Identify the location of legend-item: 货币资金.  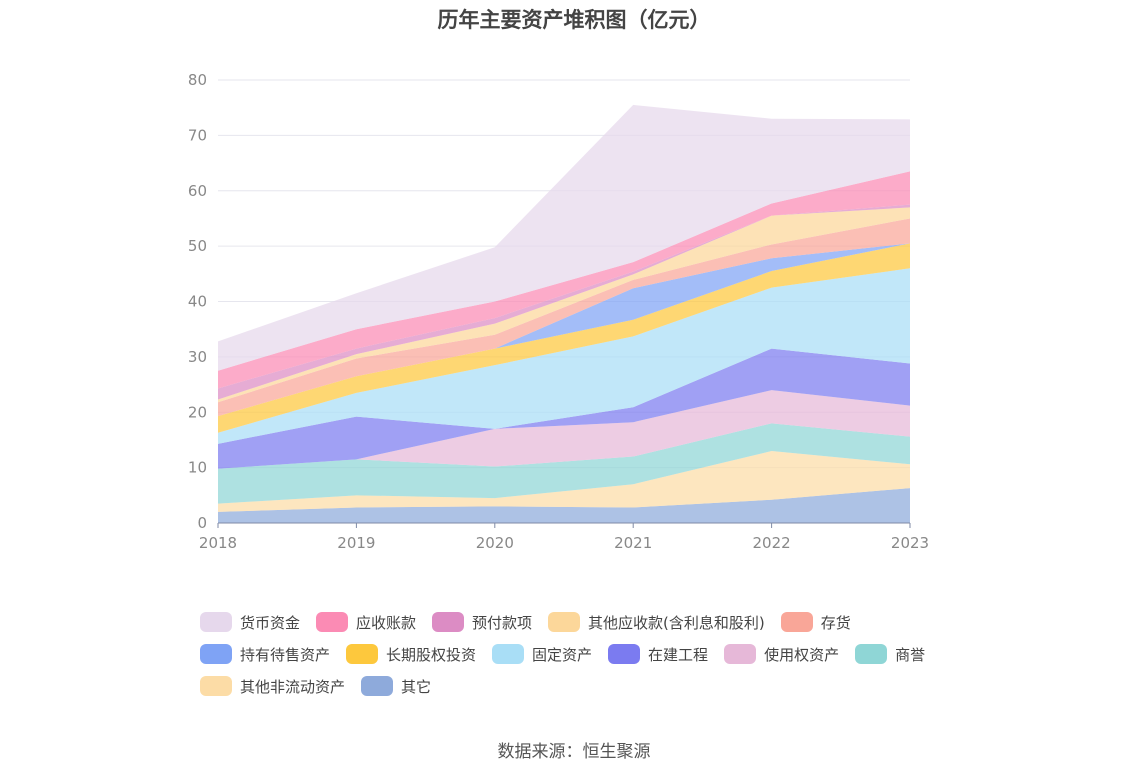
(250, 622).